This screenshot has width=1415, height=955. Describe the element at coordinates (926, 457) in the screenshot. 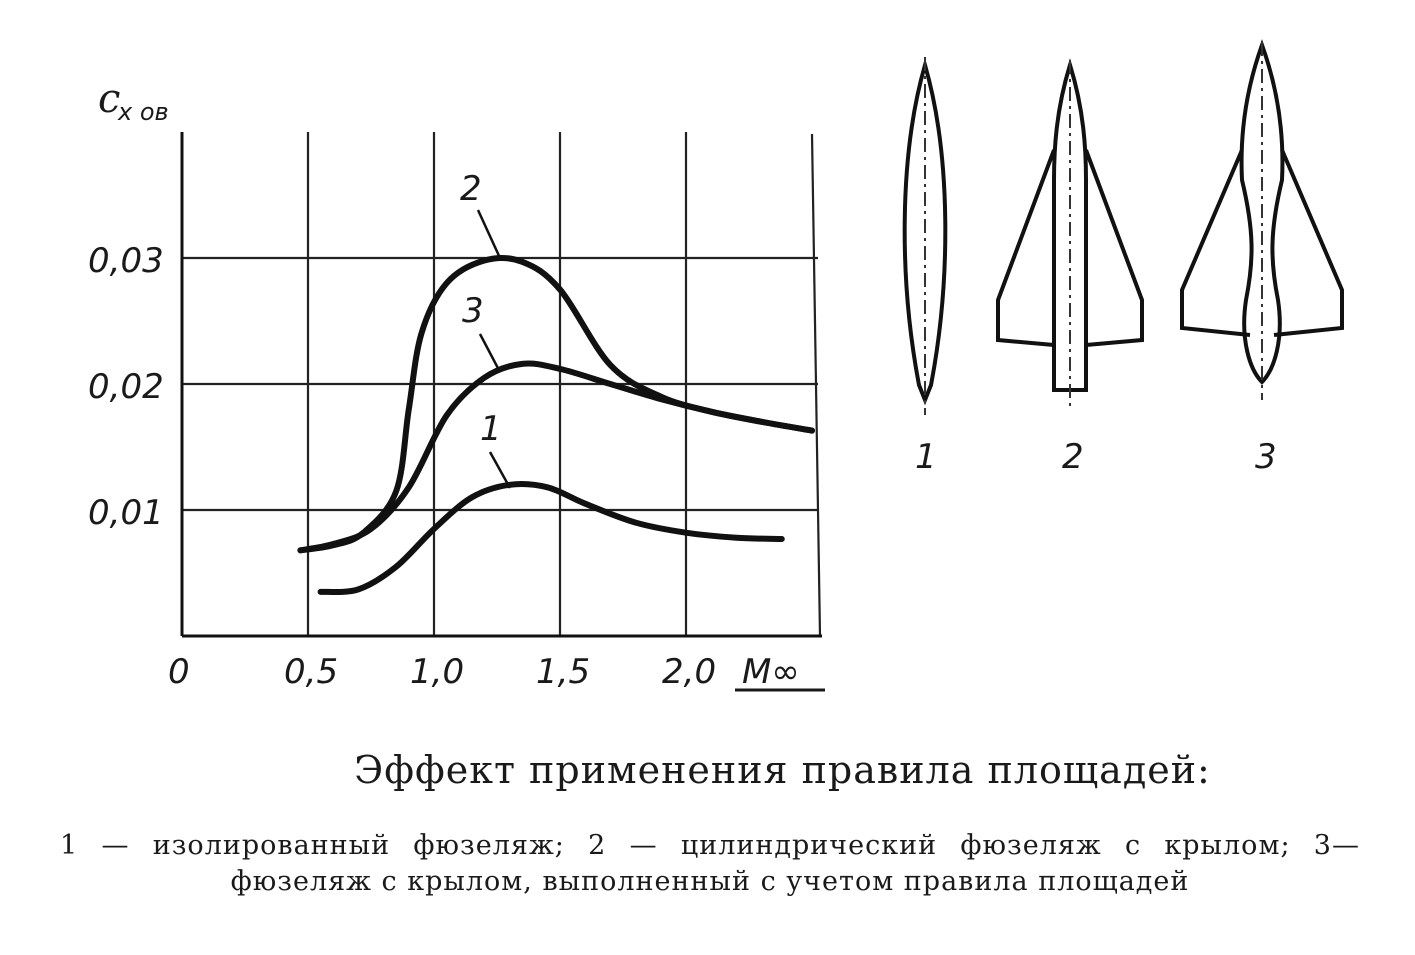

I see `aircraft-label-1: 1` at that location.